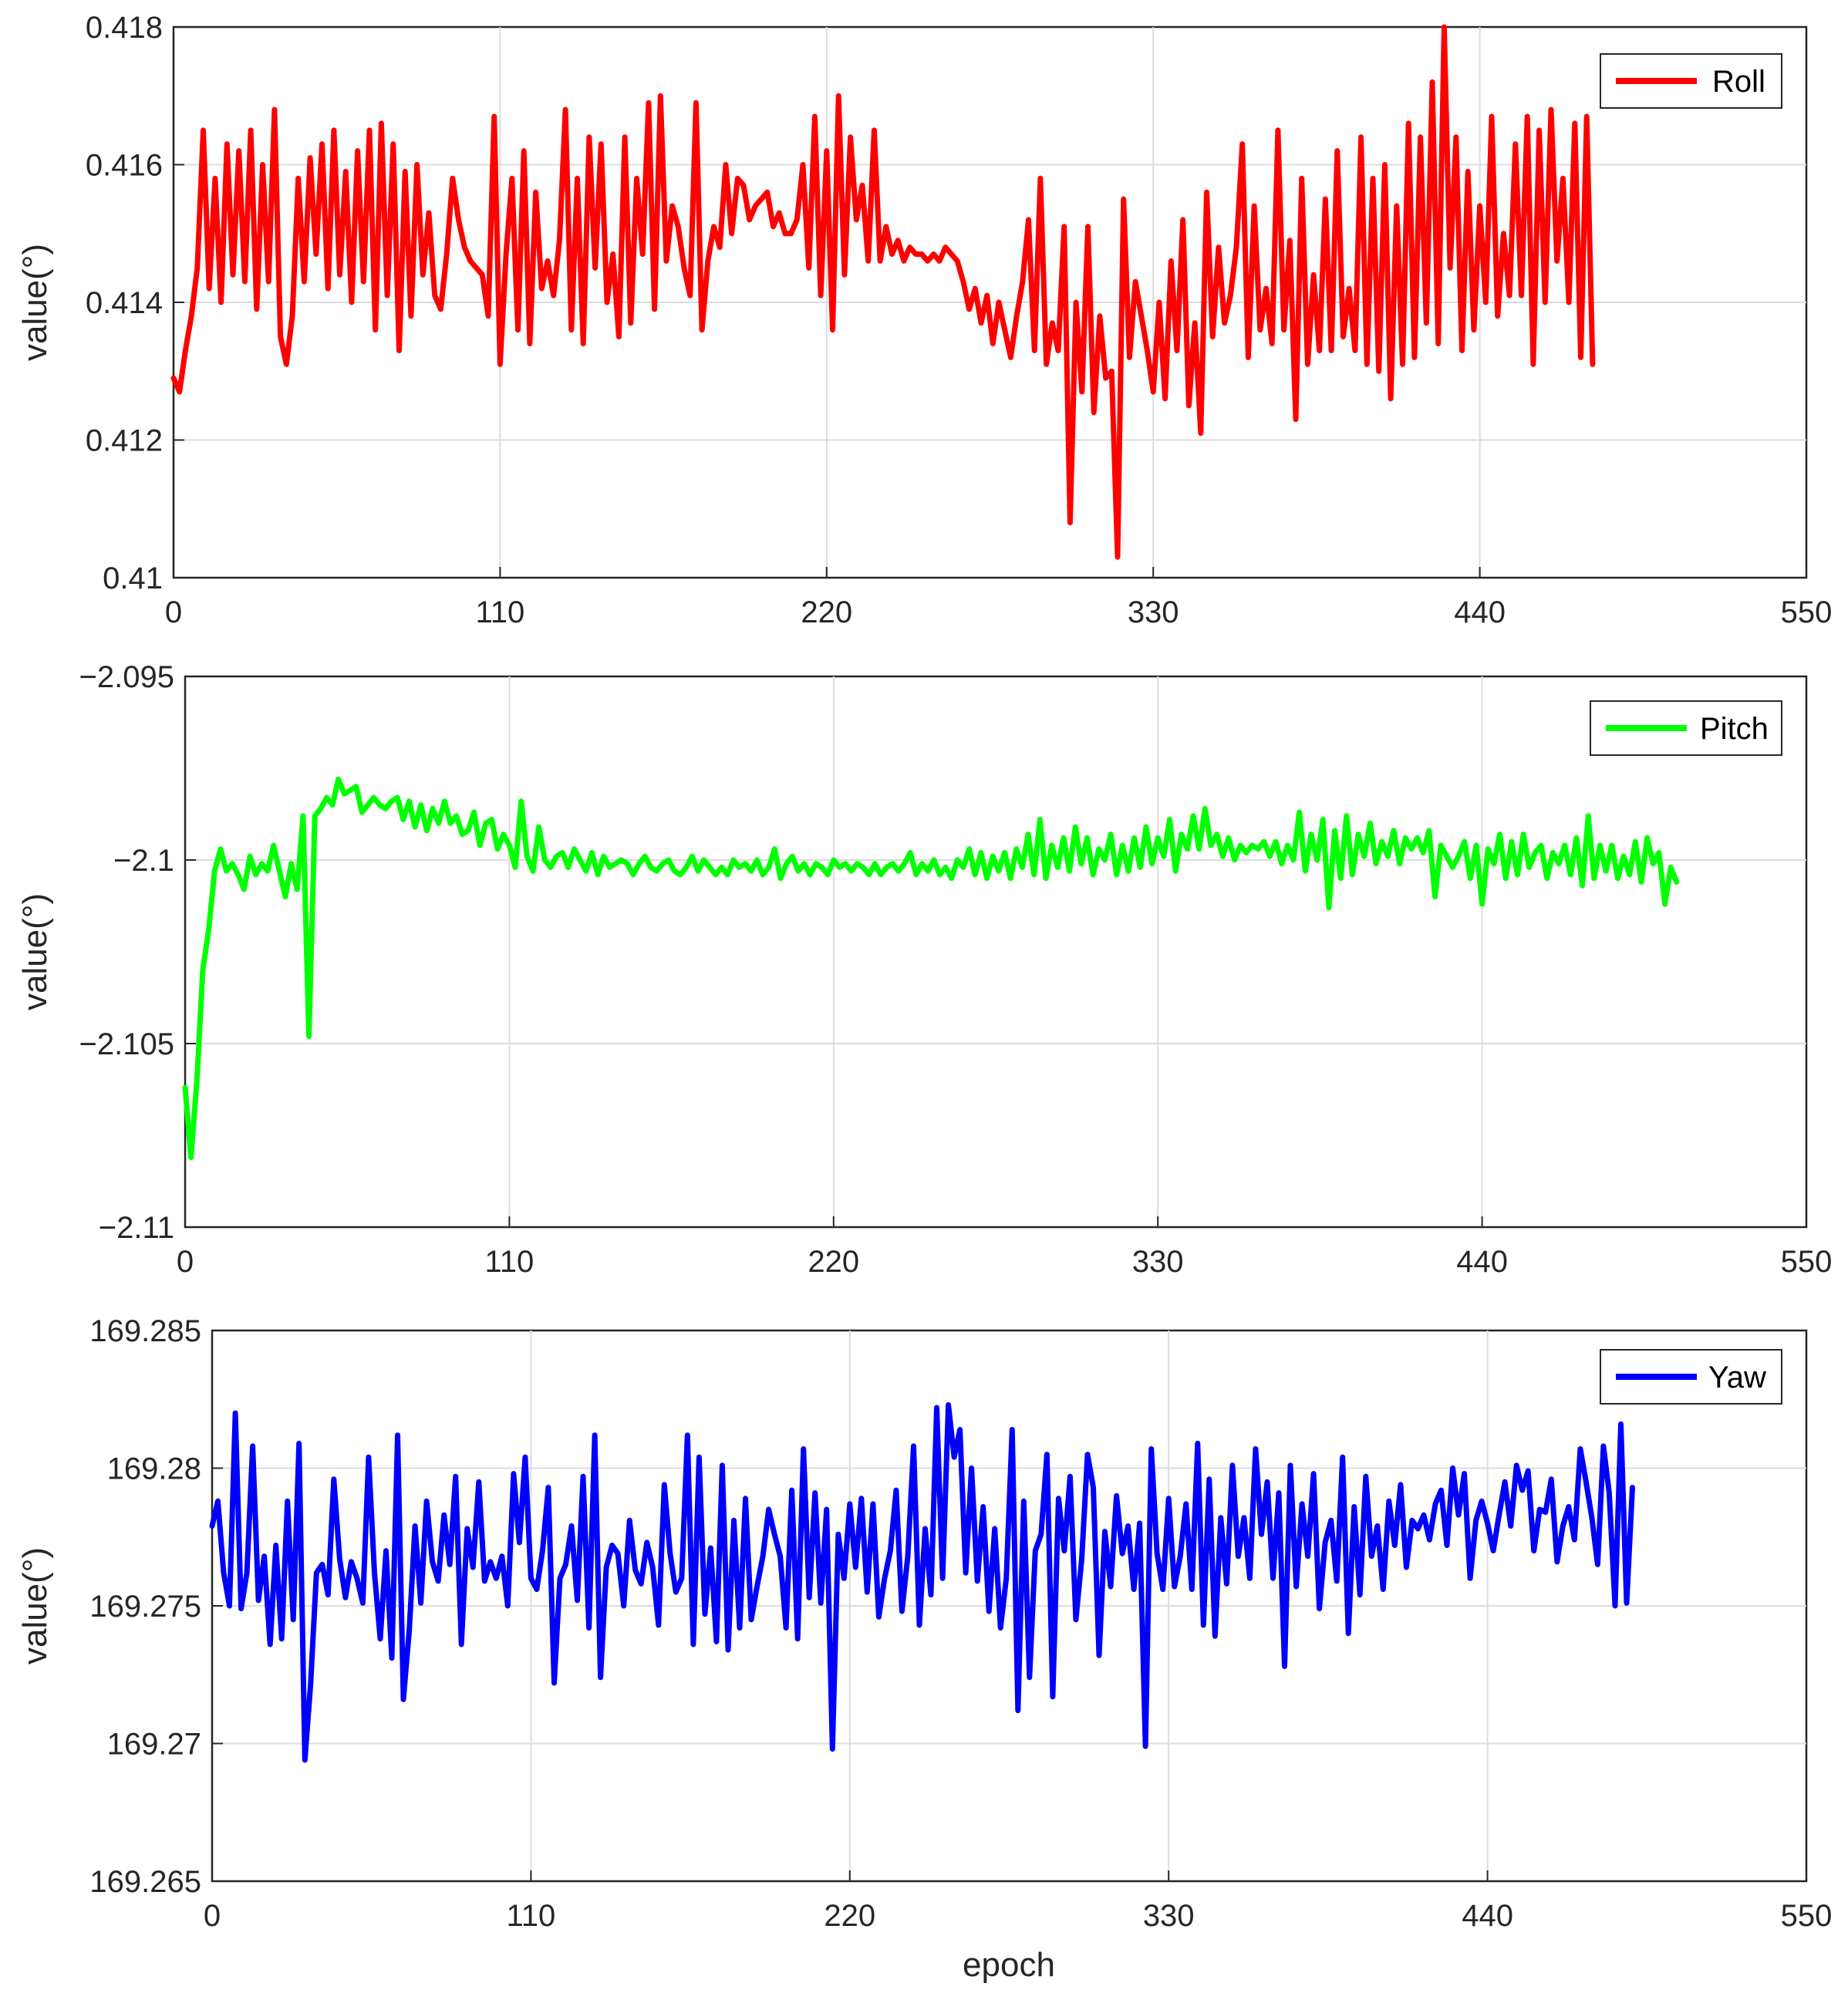 Image resolution: width=1848 pixels, height=2010 pixels. What do you see at coordinates (154, 1469) in the screenshot?
I see `yaw-y-tick-label: 169.28` at bounding box center [154, 1469].